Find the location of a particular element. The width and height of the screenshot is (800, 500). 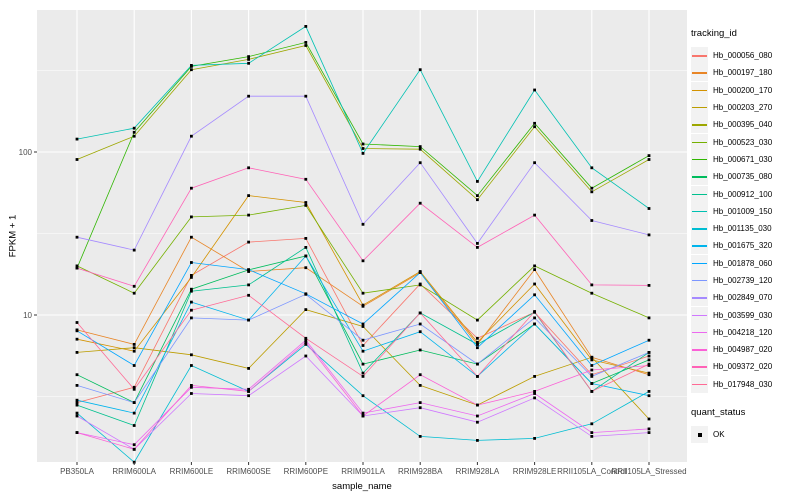

legend-label: Hb_000056_080 is located at coordinates (743, 56).